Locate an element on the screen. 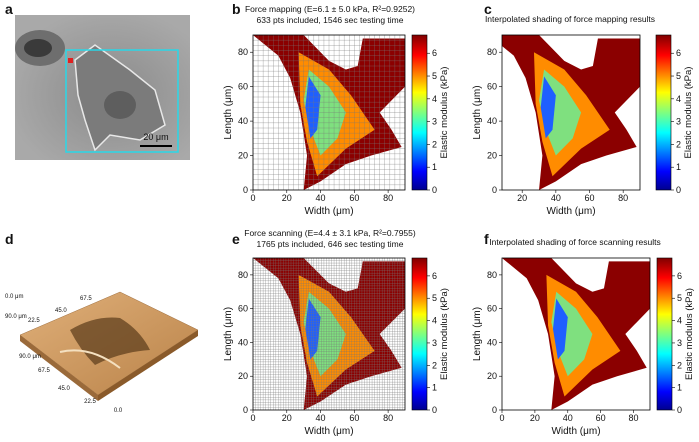 This screenshot has width=699, height=442. scale-bar-label: 20 μm is located at coordinates (155, 137).